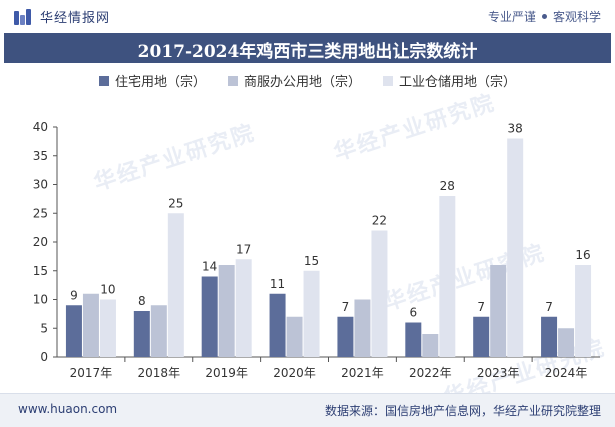  Describe the element at coordinates (232, 80) in the screenshot. I see `legend-swatch-commercial` at that location.